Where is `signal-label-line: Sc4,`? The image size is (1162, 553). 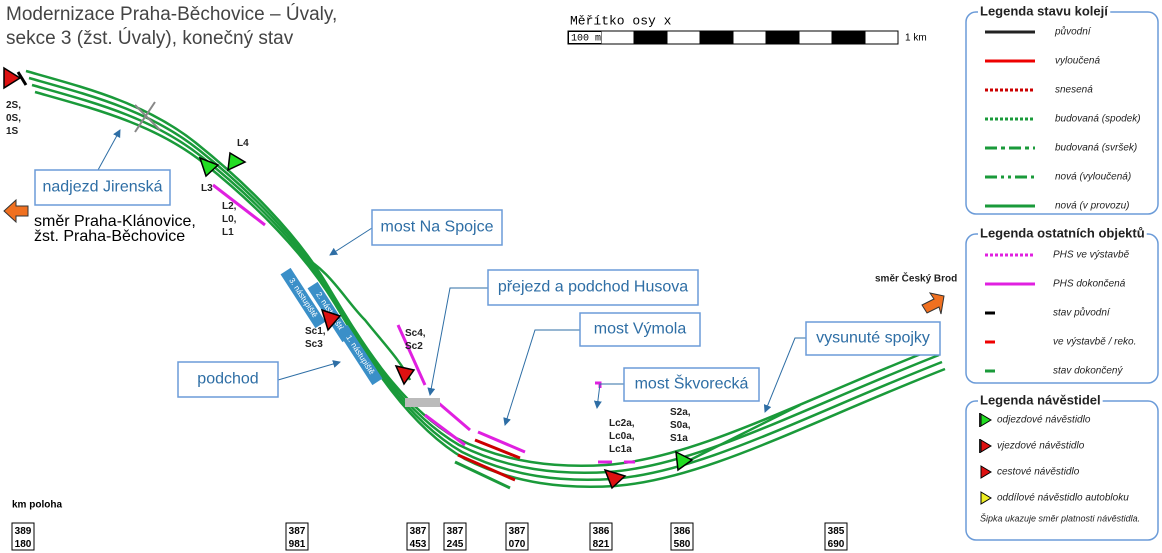
signal-label-line: Sc4, is located at coordinates (415, 333).